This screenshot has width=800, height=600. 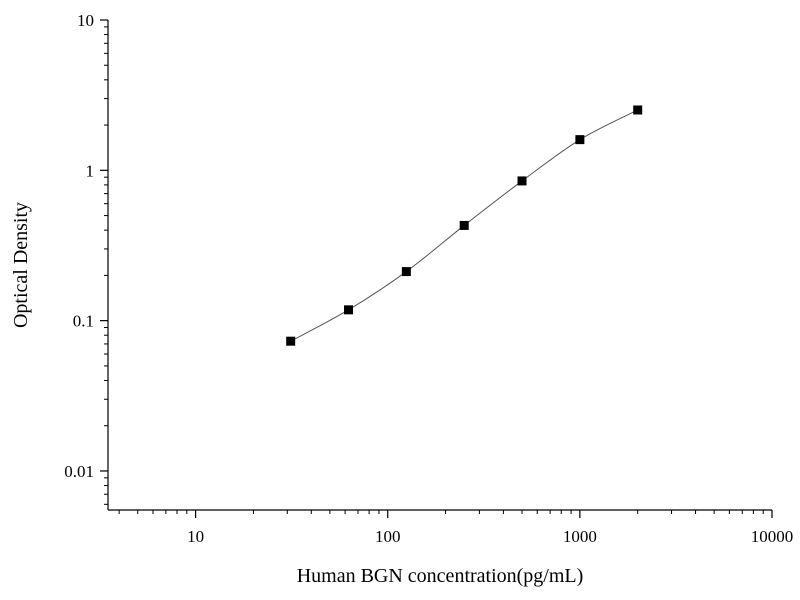 What do you see at coordinates (580, 536) in the screenshot?
I see `x-tick-label: 1000` at bounding box center [580, 536].